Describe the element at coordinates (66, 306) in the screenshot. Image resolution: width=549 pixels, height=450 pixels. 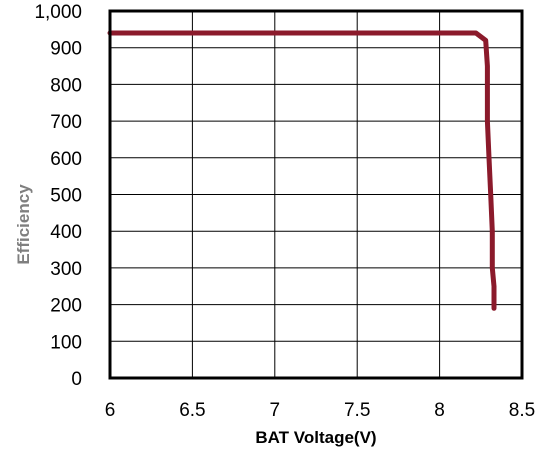
I see `y-tick-label: 200` at that location.